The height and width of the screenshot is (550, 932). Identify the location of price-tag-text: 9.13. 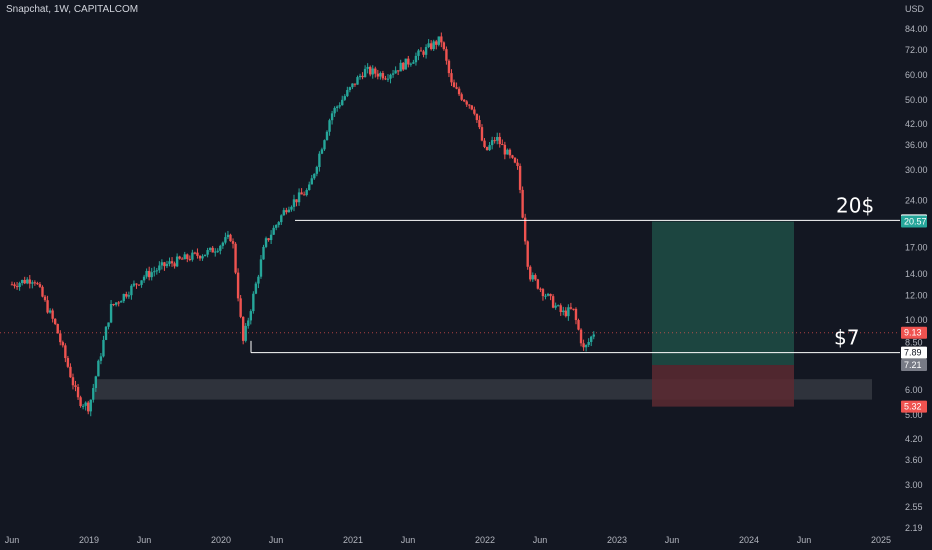
(913, 333).